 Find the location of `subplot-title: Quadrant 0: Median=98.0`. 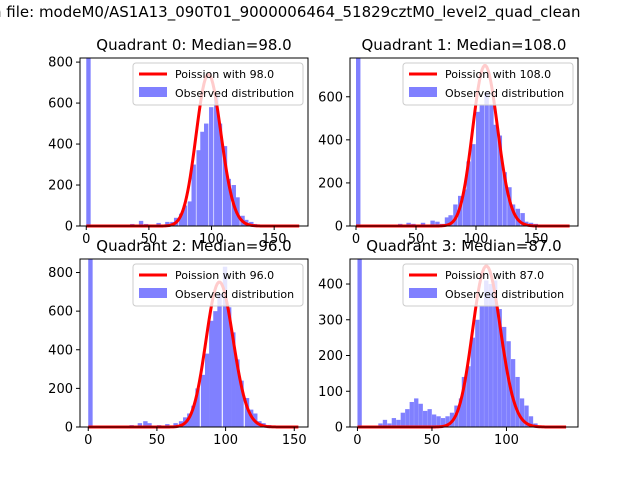

subplot-title: Quadrant 0: Median=98.0 is located at coordinates (193, 45).